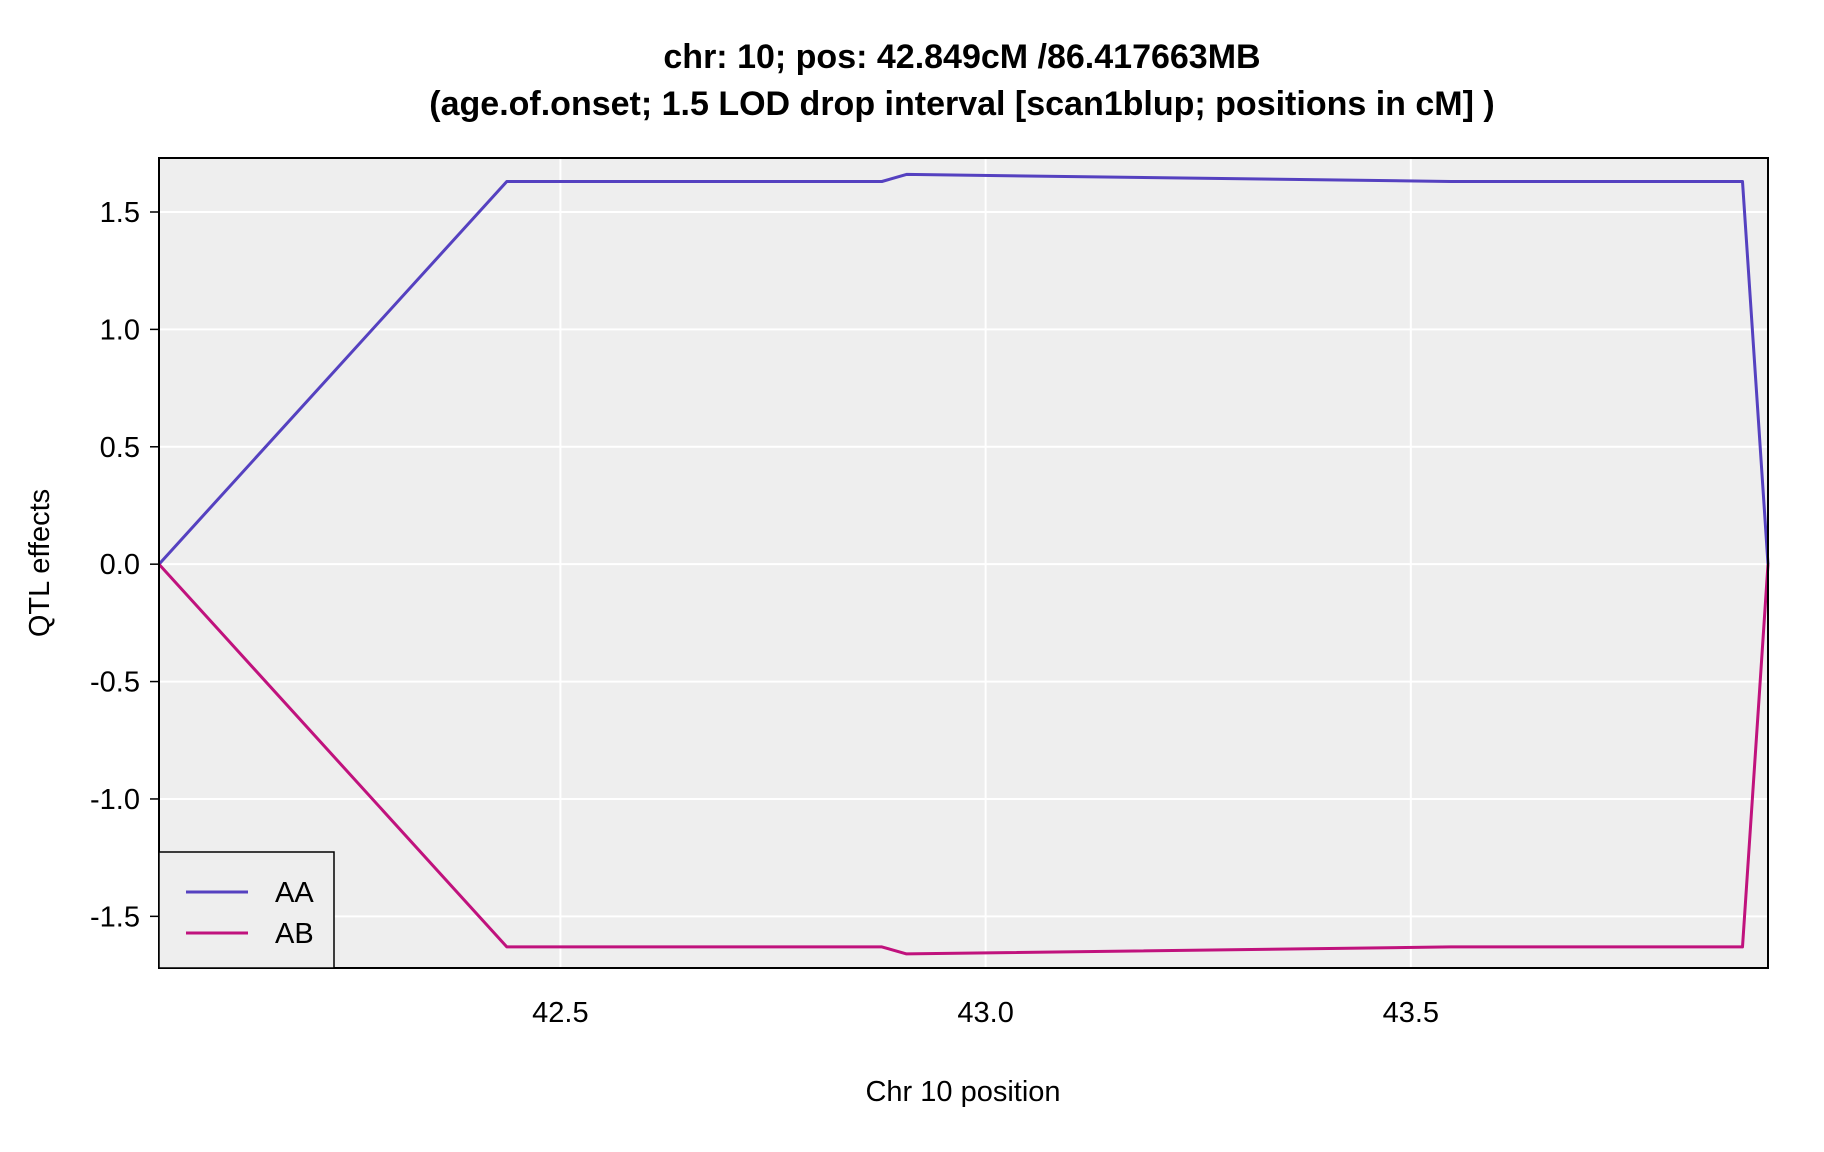 The image size is (1824, 1152). What do you see at coordinates (120, 213) in the screenshot?
I see `y-tick-label: 1.5` at bounding box center [120, 213].